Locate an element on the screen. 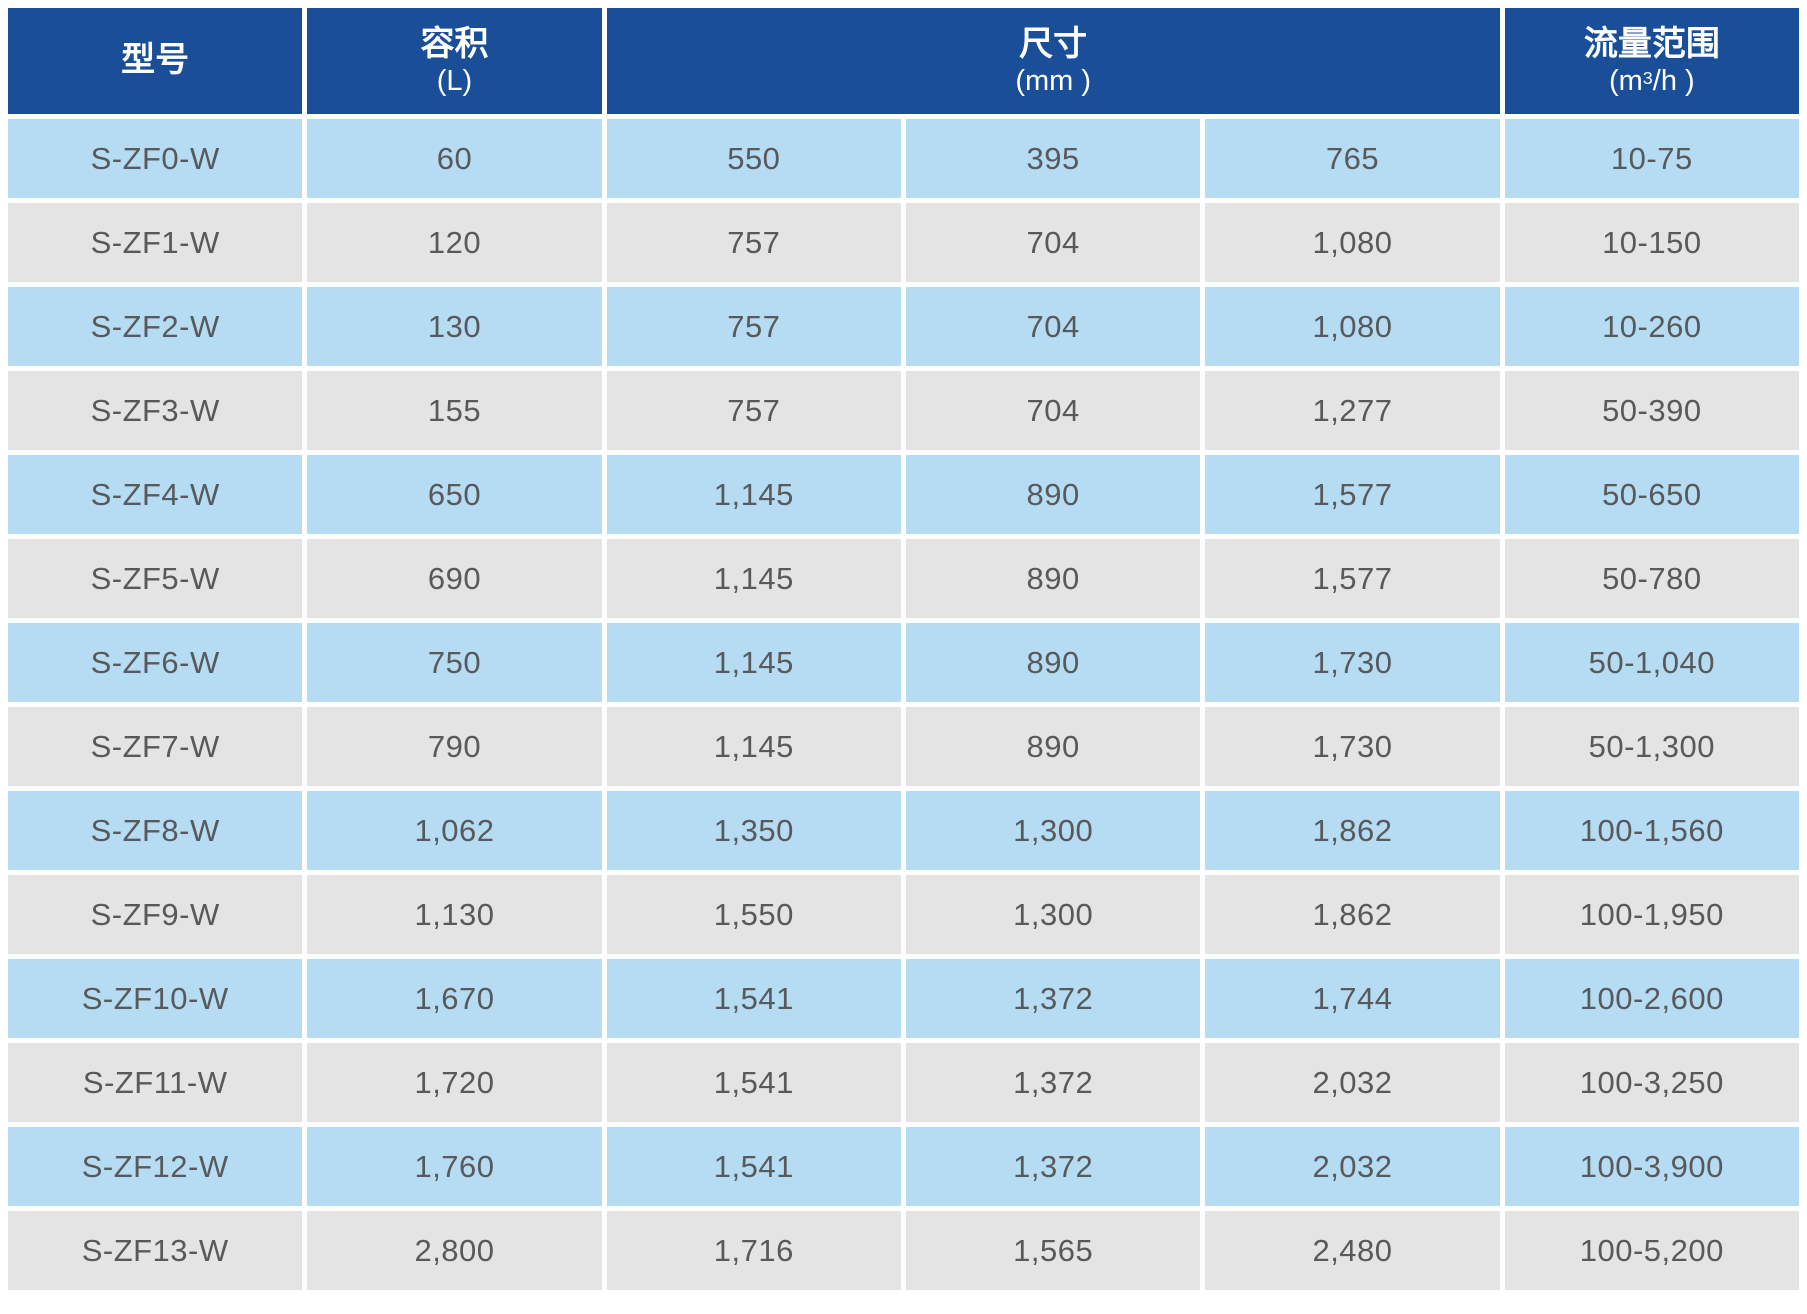  cell-model: S-ZF3-W is located at coordinates (155, 410).